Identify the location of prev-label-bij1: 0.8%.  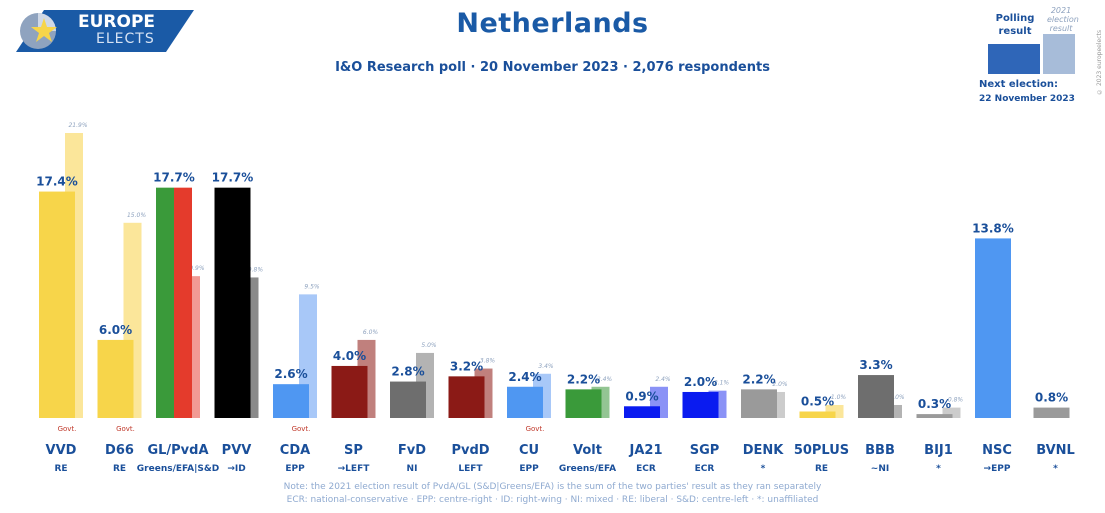
(956, 400).